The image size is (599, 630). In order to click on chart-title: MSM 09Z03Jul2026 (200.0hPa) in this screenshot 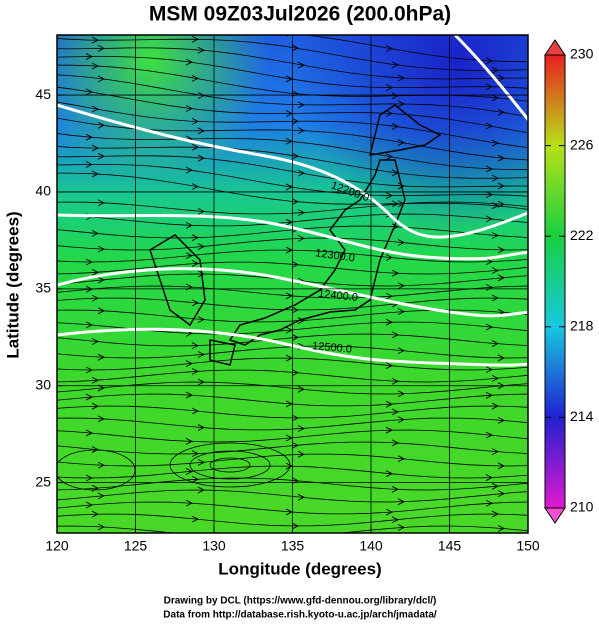, I will do `click(300, 14)`.